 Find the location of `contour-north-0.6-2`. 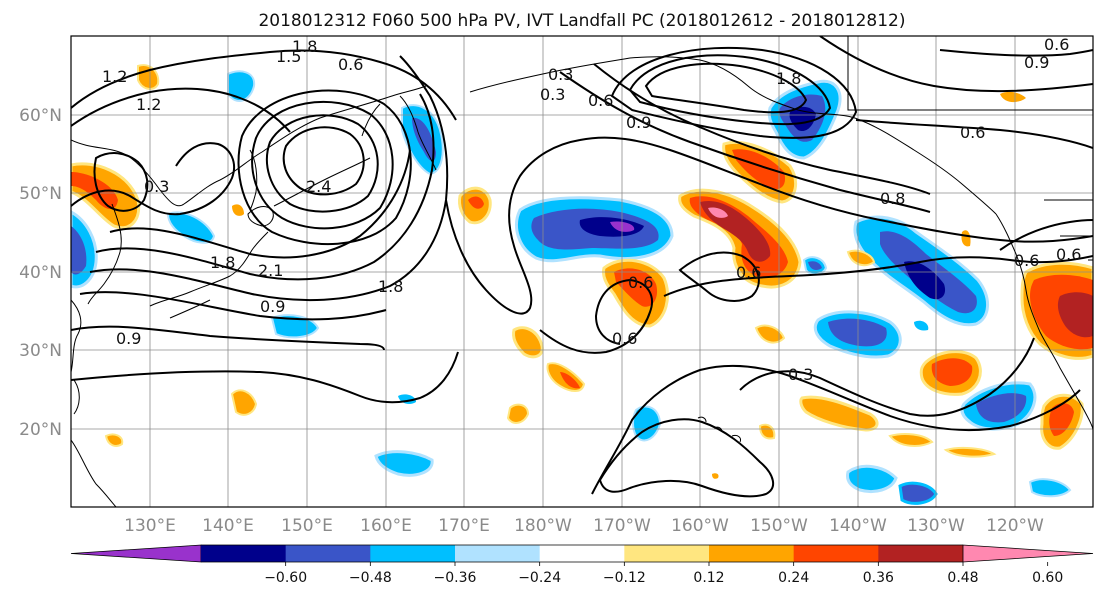

contour-north-0.6-2 is located at coordinates (974, 134).